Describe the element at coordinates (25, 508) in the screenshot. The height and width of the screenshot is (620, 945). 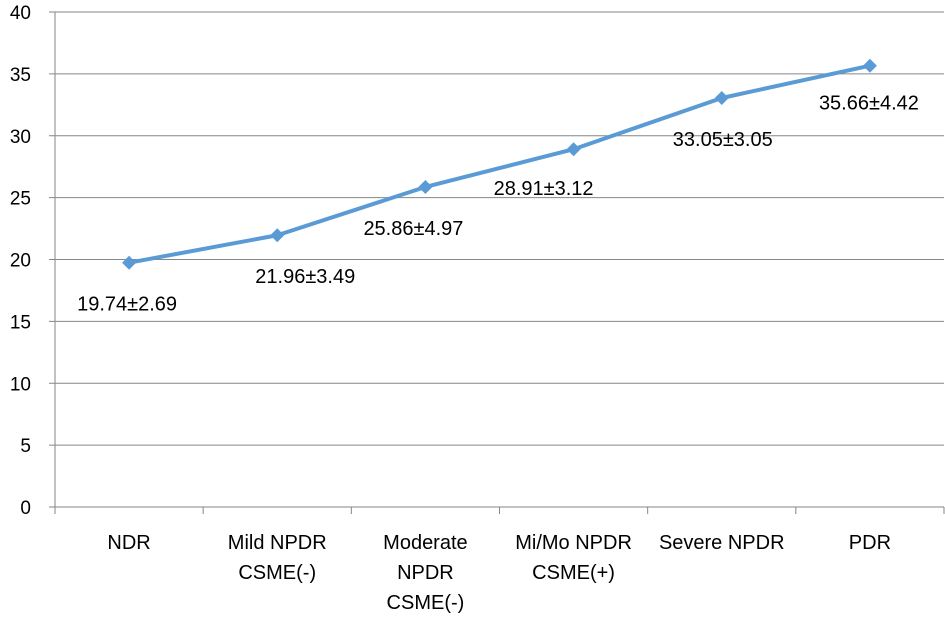
I see `y-tick-label: 0` at that location.